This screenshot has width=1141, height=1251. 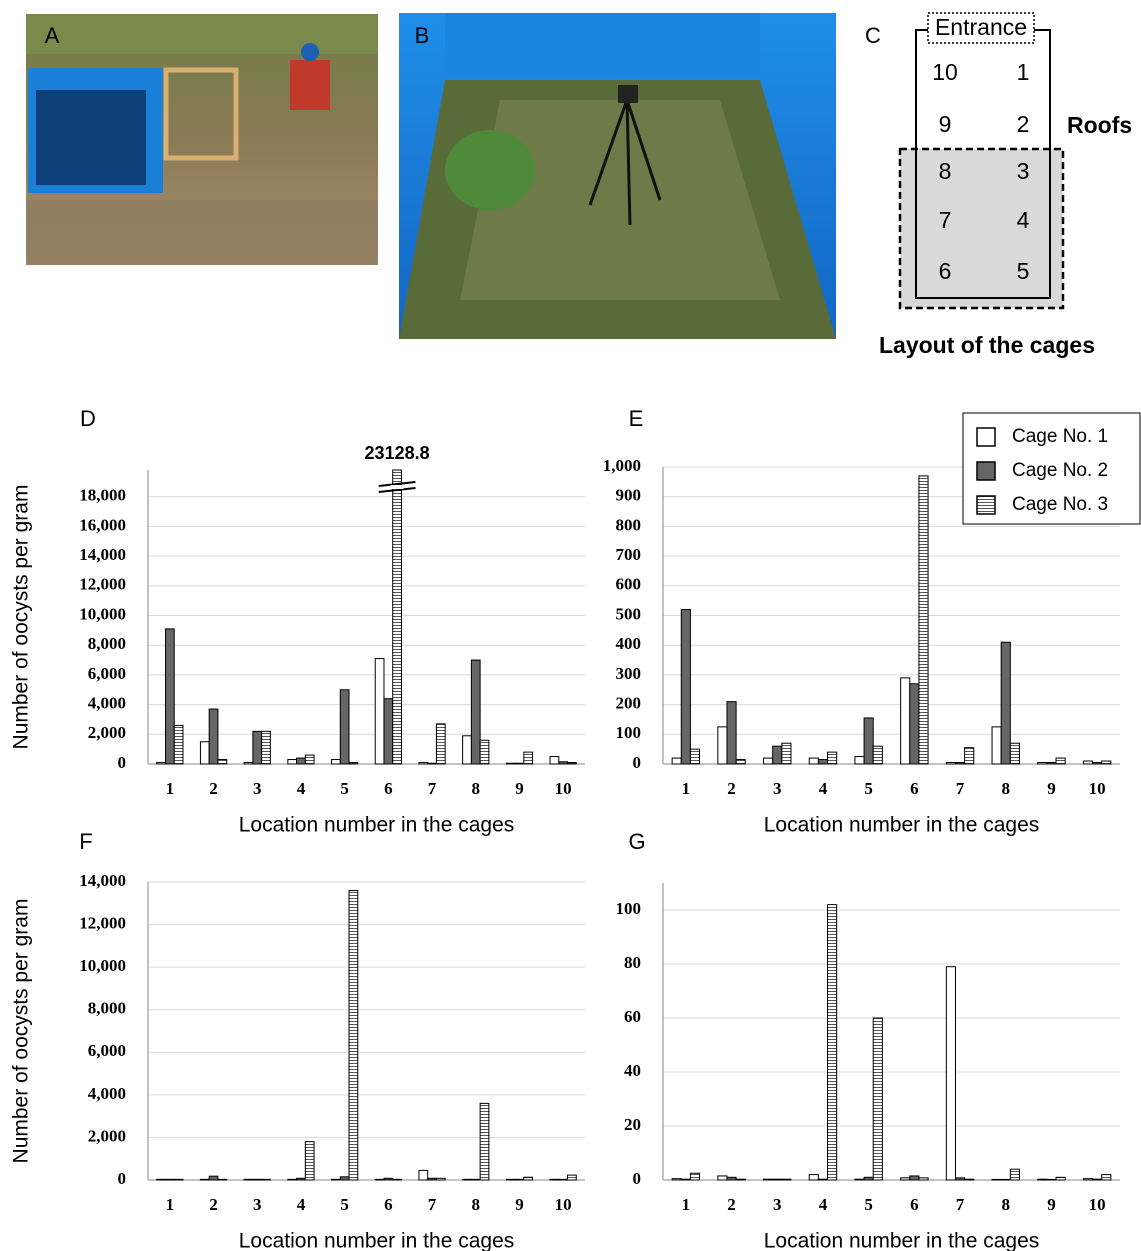 What do you see at coordinates (422, 35) in the screenshot?
I see `panel-label: B` at bounding box center [422, 35].